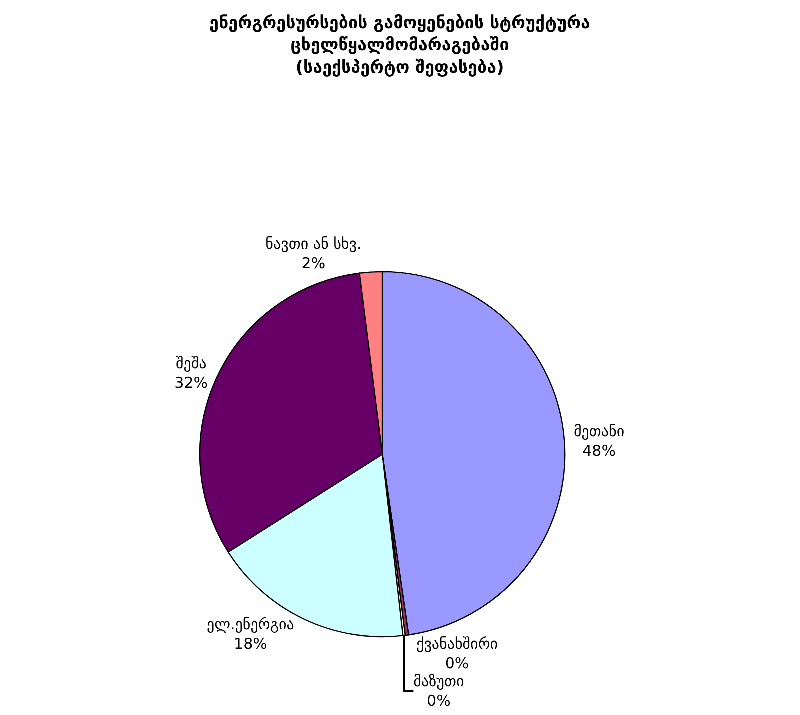  Describe the element at coordinates (250, 625) in the screenshot. I see `slice-label: ელ.ენერგია` at that location.